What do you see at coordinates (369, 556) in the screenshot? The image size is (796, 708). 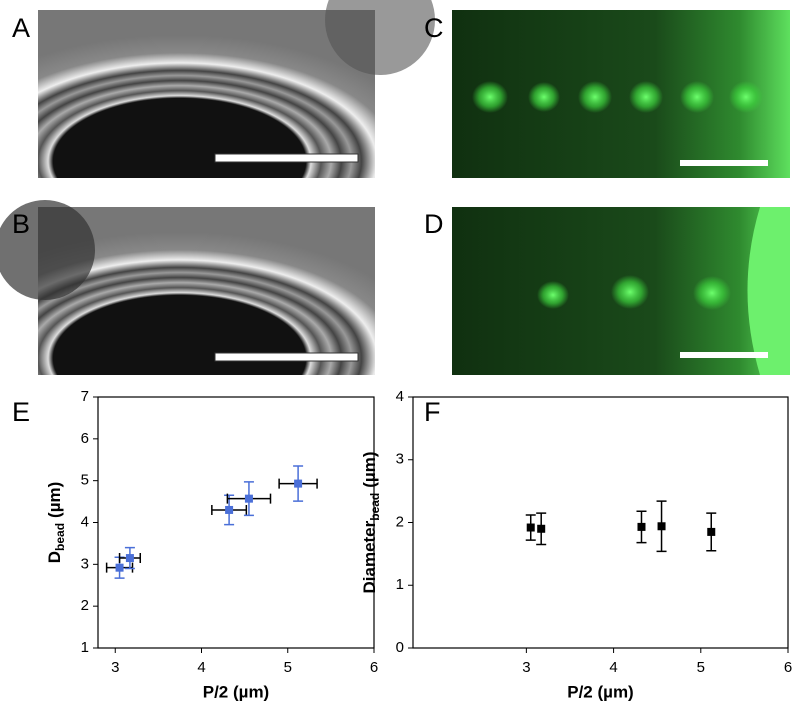 I see `y-label-main: Diameter` at bounding box center [369, 556].